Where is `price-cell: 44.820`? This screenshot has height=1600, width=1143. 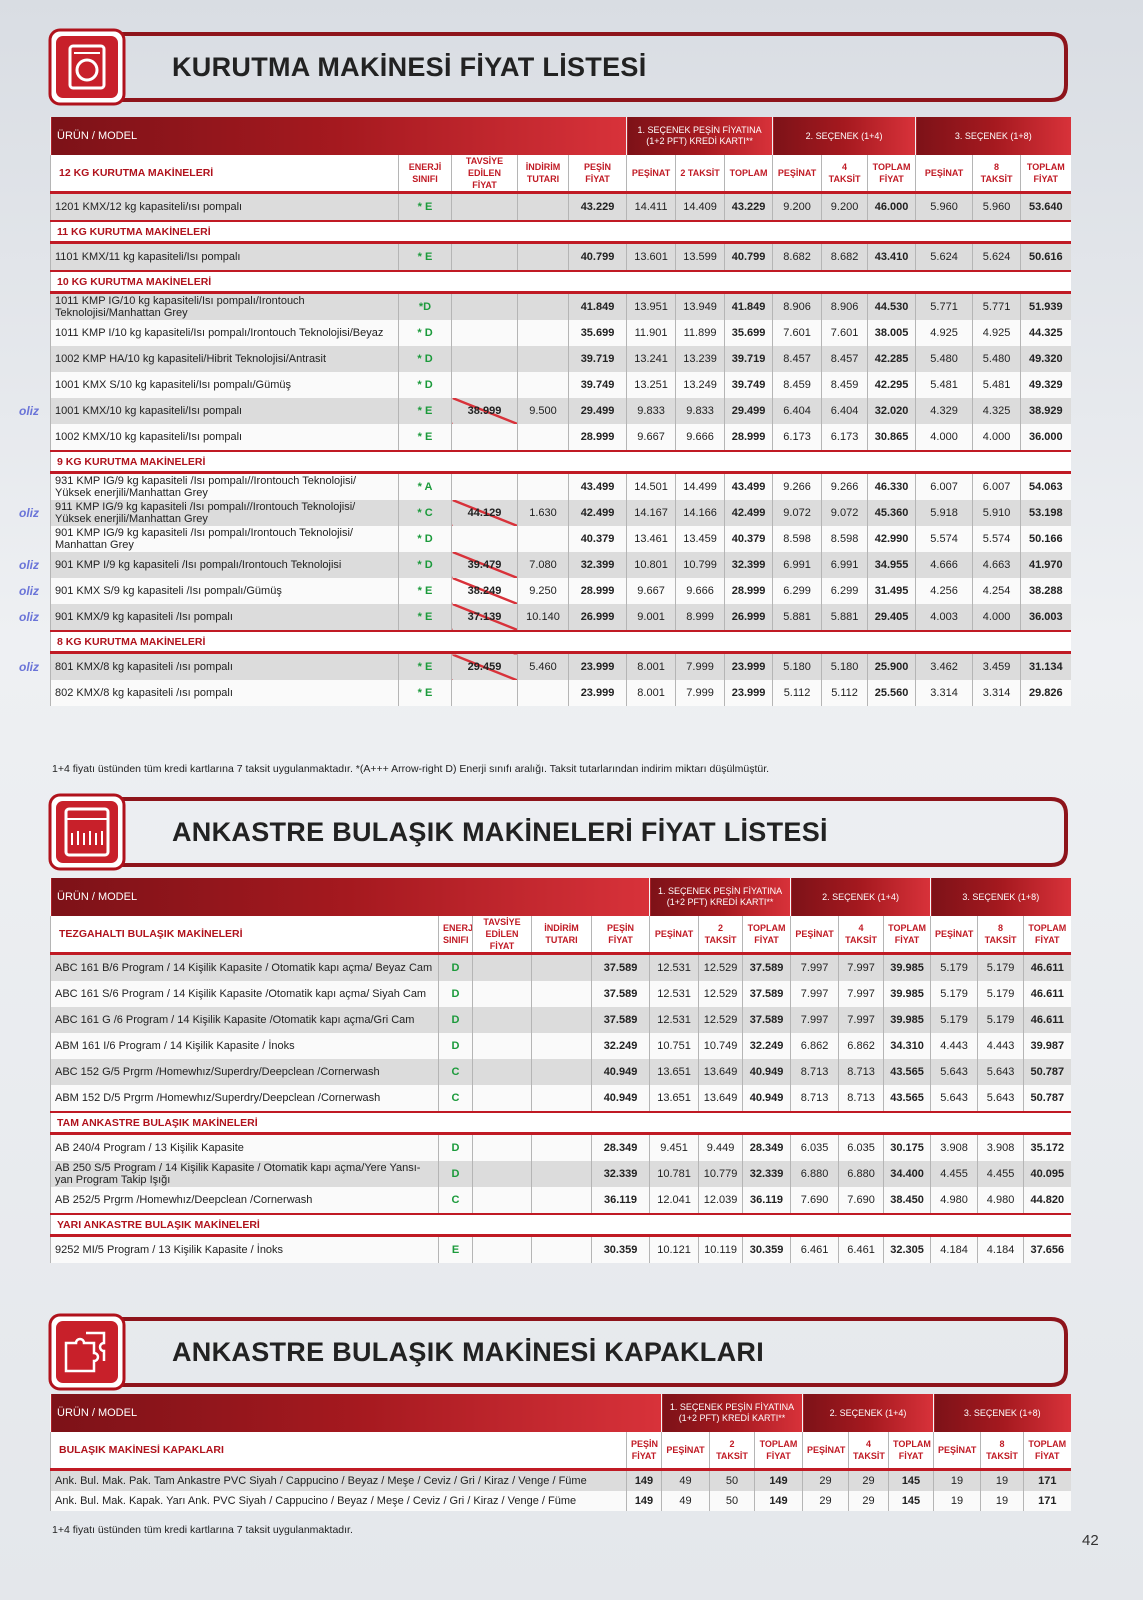 price-cell: 44.820 is located at coordinates (1047, 1200).